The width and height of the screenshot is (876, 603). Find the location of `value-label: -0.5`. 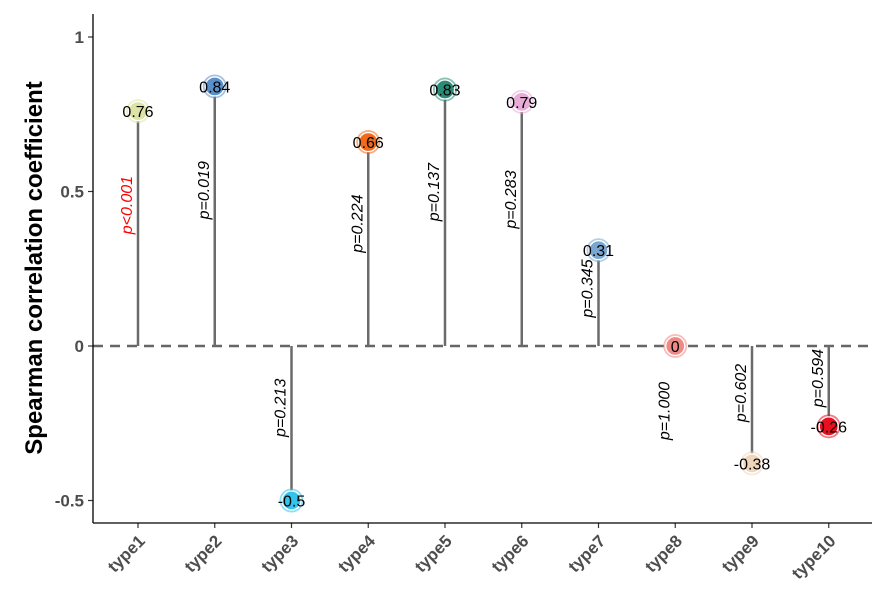

value-label: -0.5 is located at coordinates (292, 502).